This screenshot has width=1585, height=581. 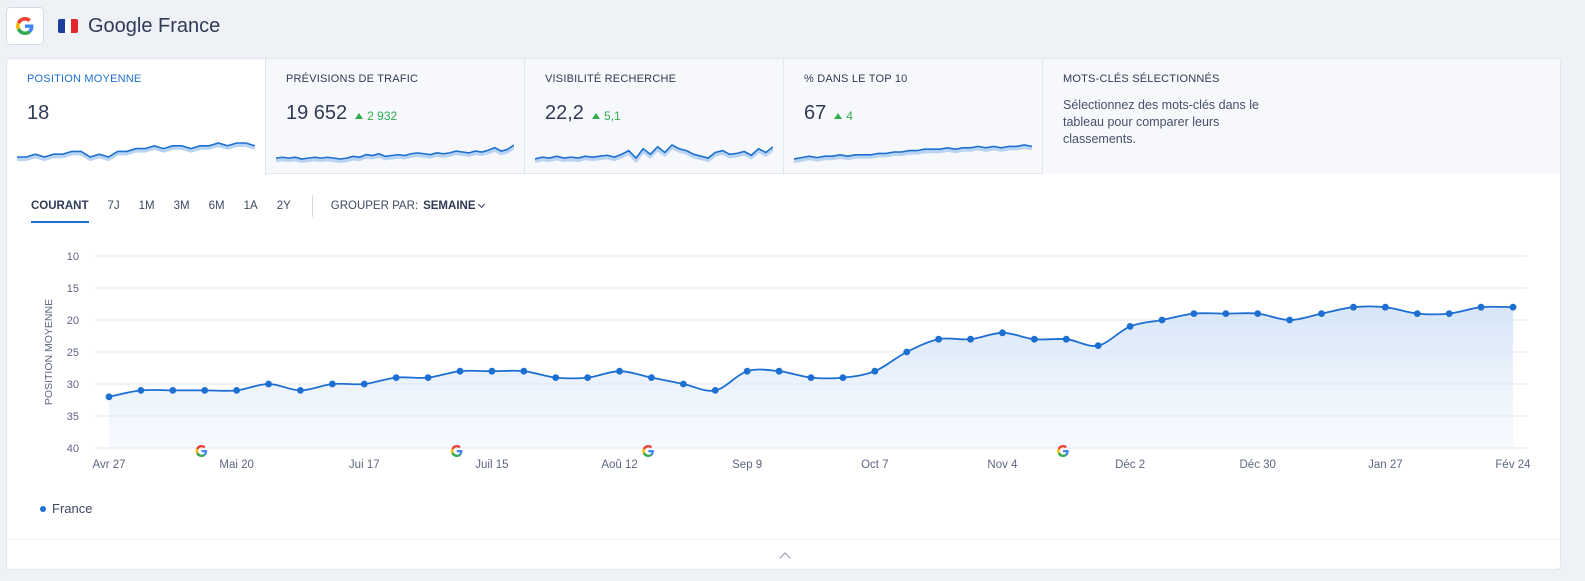 What do you see at coordinates (619, 465) in the screenshot?
I see `x-tick-label: Aoû 12` at bounding box center [619, 465].